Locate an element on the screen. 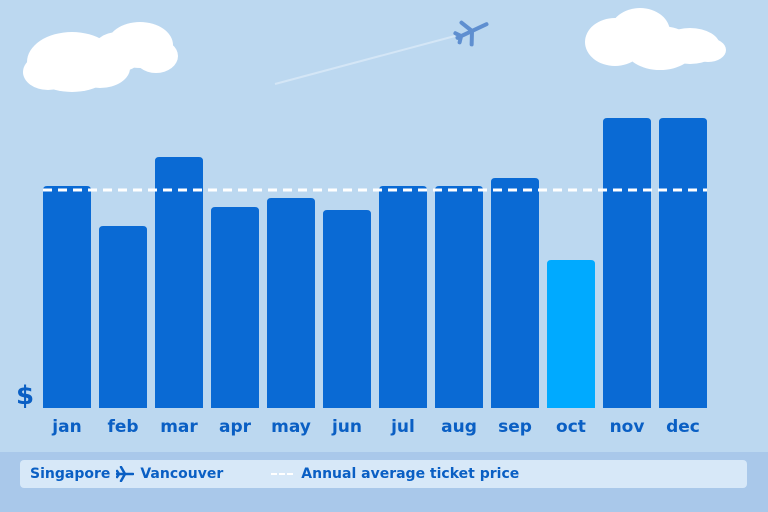 This screenshot has height=512, width=768. bar-may is located at coordinates (291, 303).